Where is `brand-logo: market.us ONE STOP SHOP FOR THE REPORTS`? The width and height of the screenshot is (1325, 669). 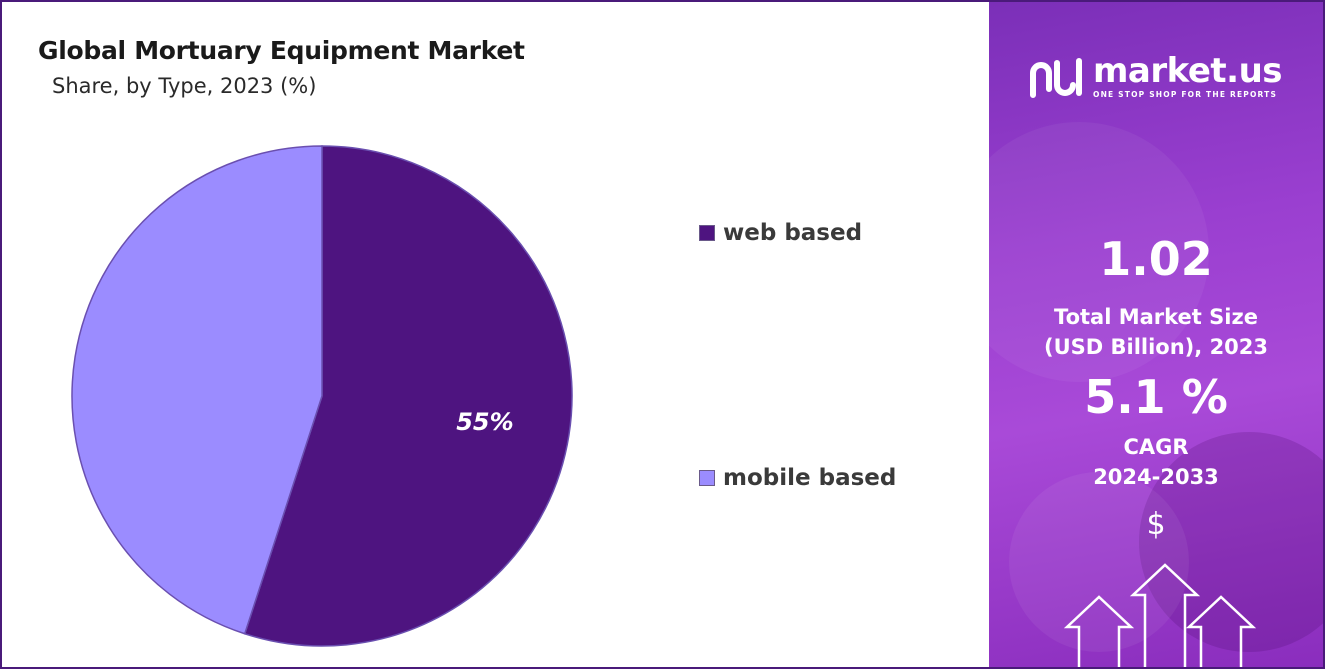
brand-logo: market.us ONE STOP SHOP FOR THE REPORTS is located at coordinates (1156, 75).